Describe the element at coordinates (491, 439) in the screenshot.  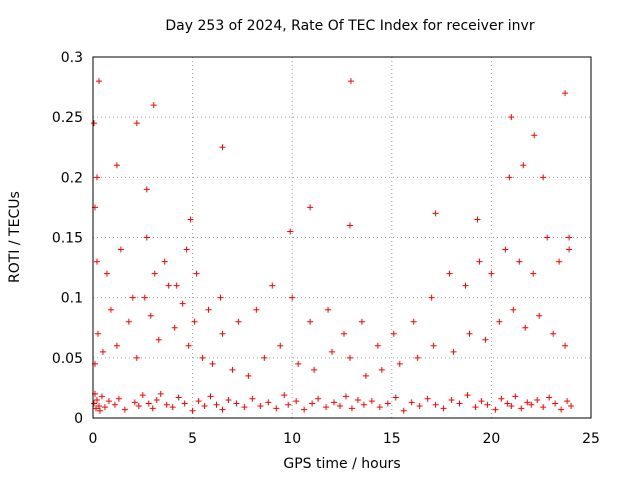
I see `x-tick-label: 20` at that location.